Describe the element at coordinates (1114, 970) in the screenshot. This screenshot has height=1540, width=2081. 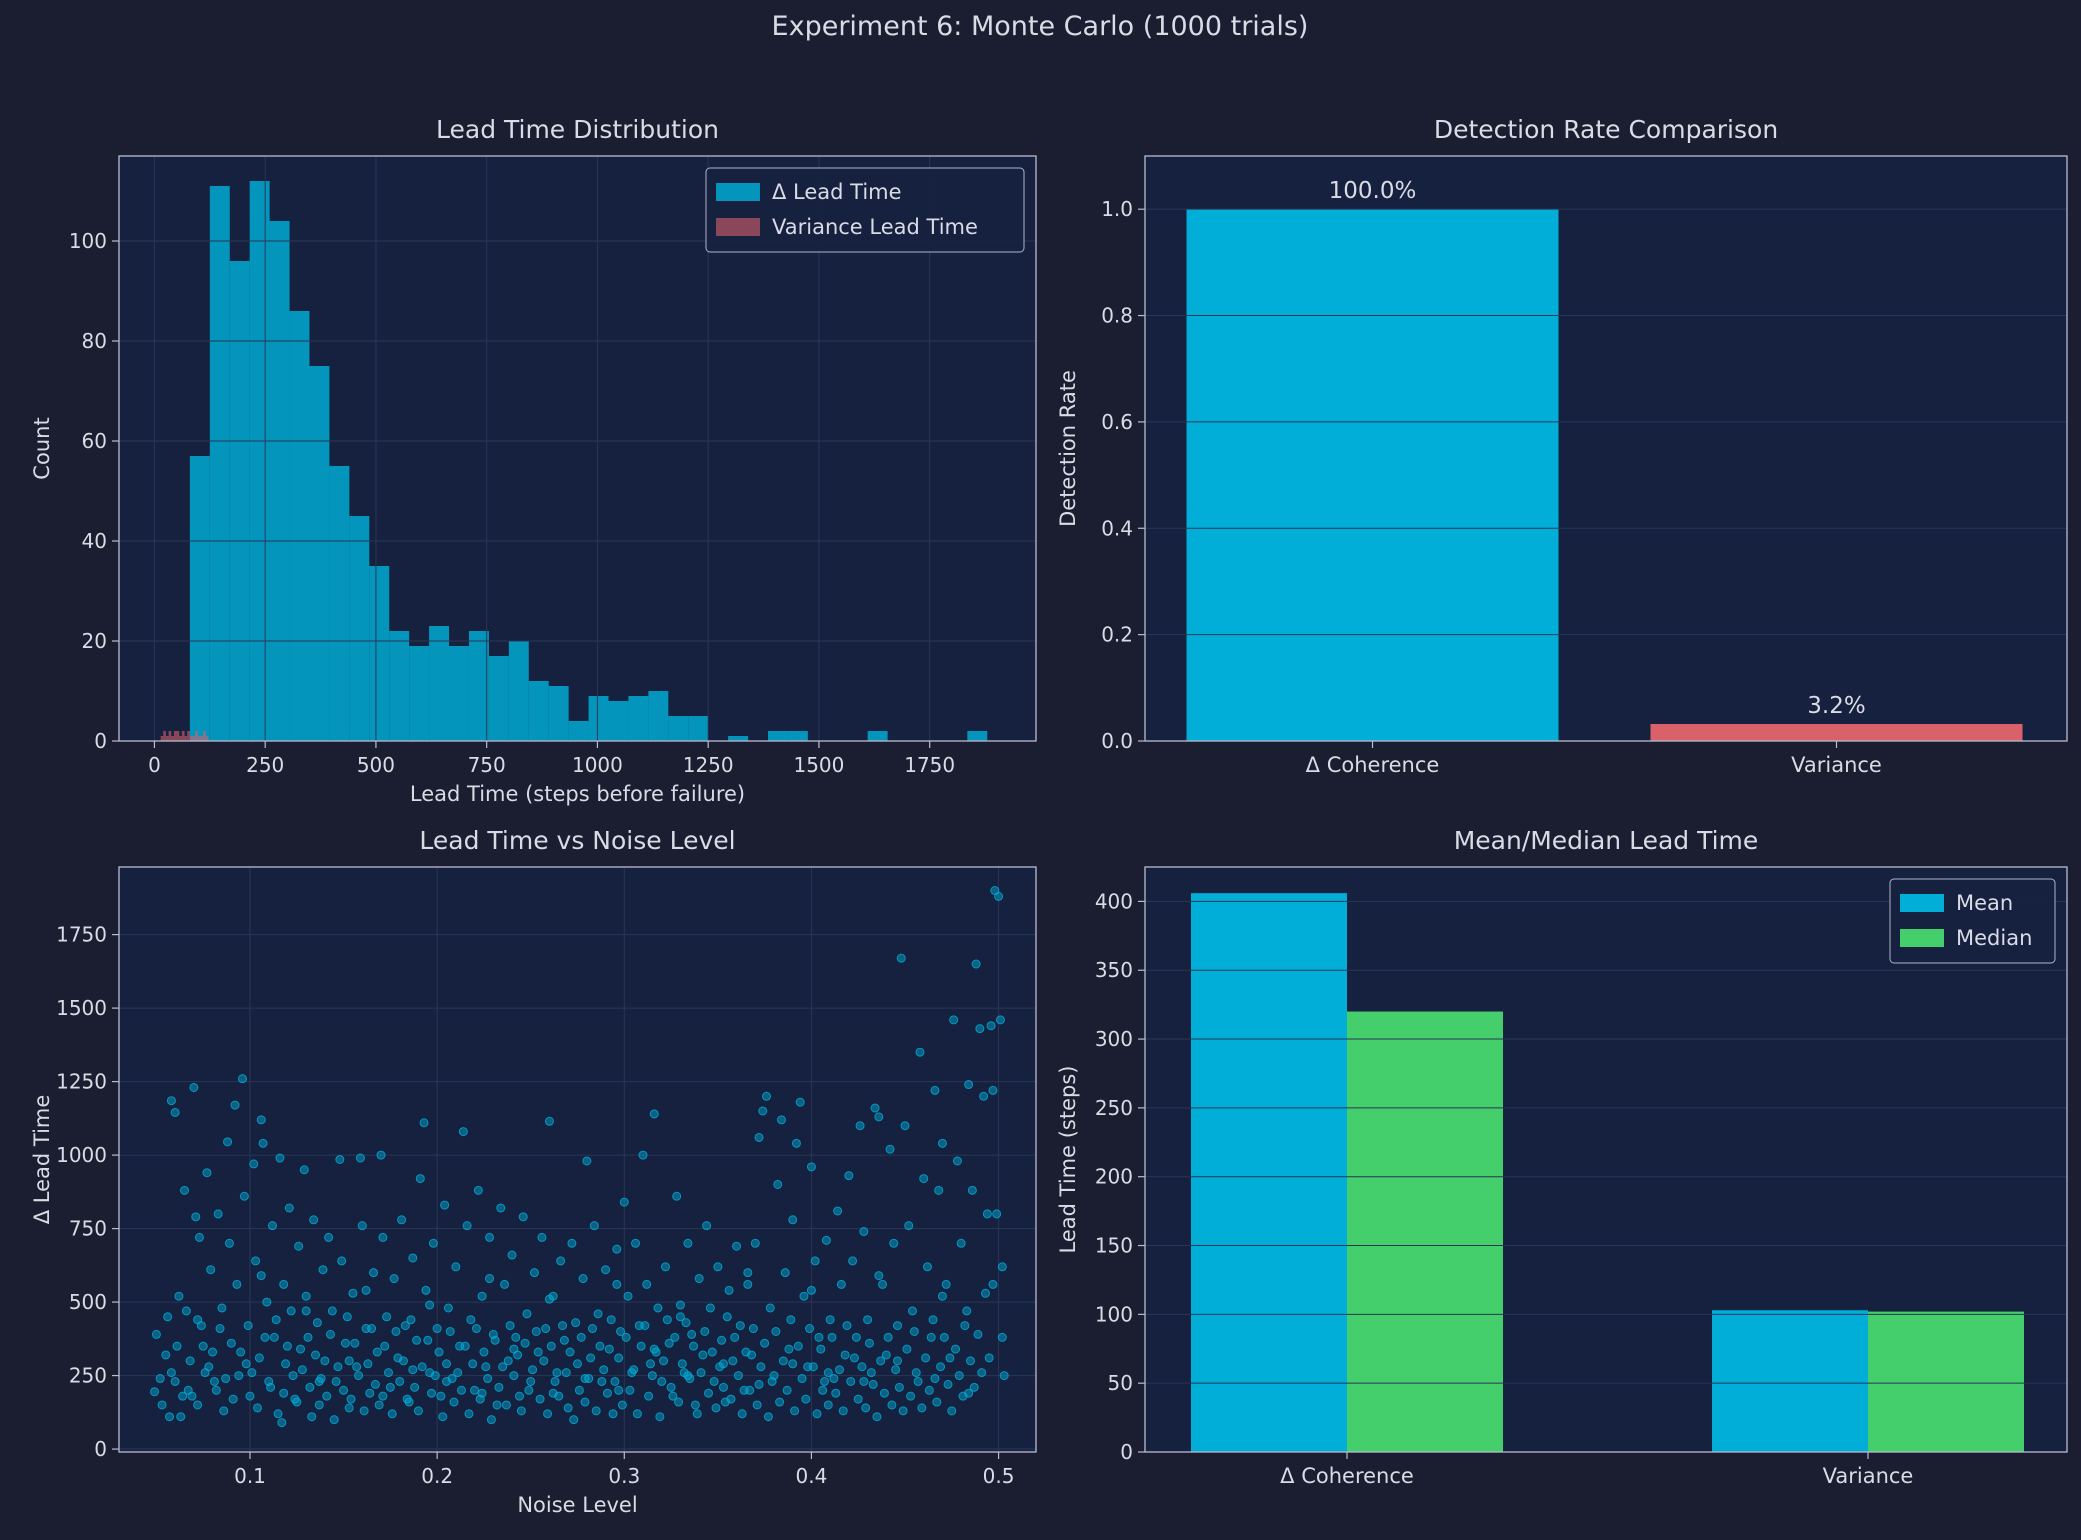
I see `y-tick-label: 350` at that location.